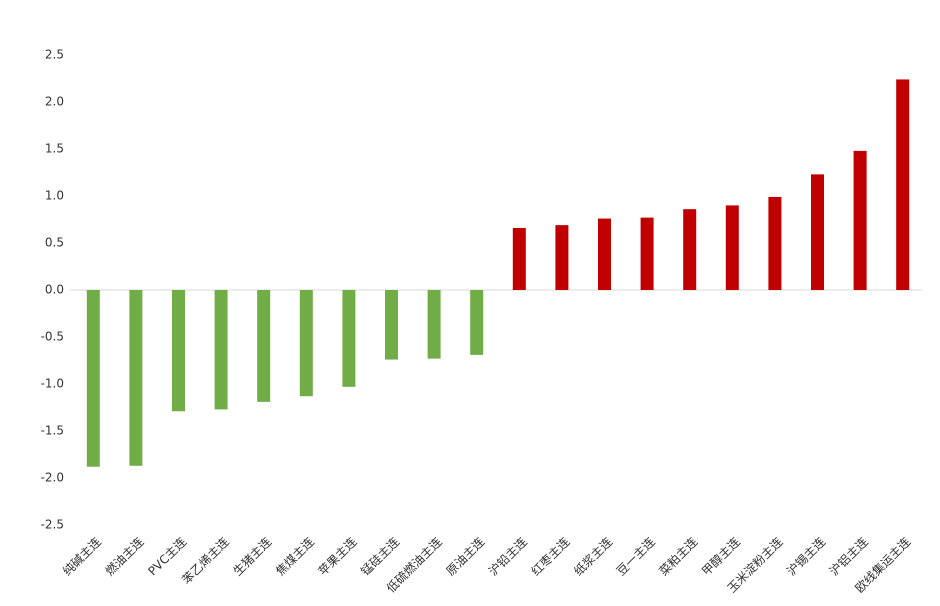  I want to click on y-tick-label: 1.5, so click(54, 149).